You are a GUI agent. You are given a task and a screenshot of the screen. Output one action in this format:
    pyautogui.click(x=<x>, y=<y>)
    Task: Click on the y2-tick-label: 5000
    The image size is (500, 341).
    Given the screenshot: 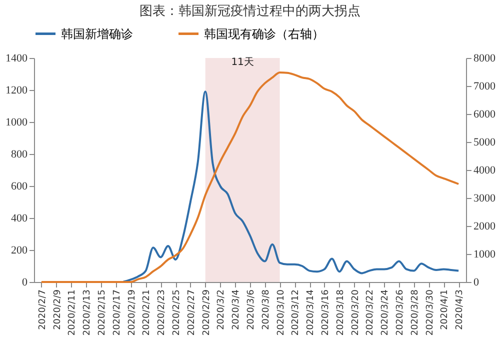 What is the action you would take?
    pyautogui.click(x=485, y=142)
    